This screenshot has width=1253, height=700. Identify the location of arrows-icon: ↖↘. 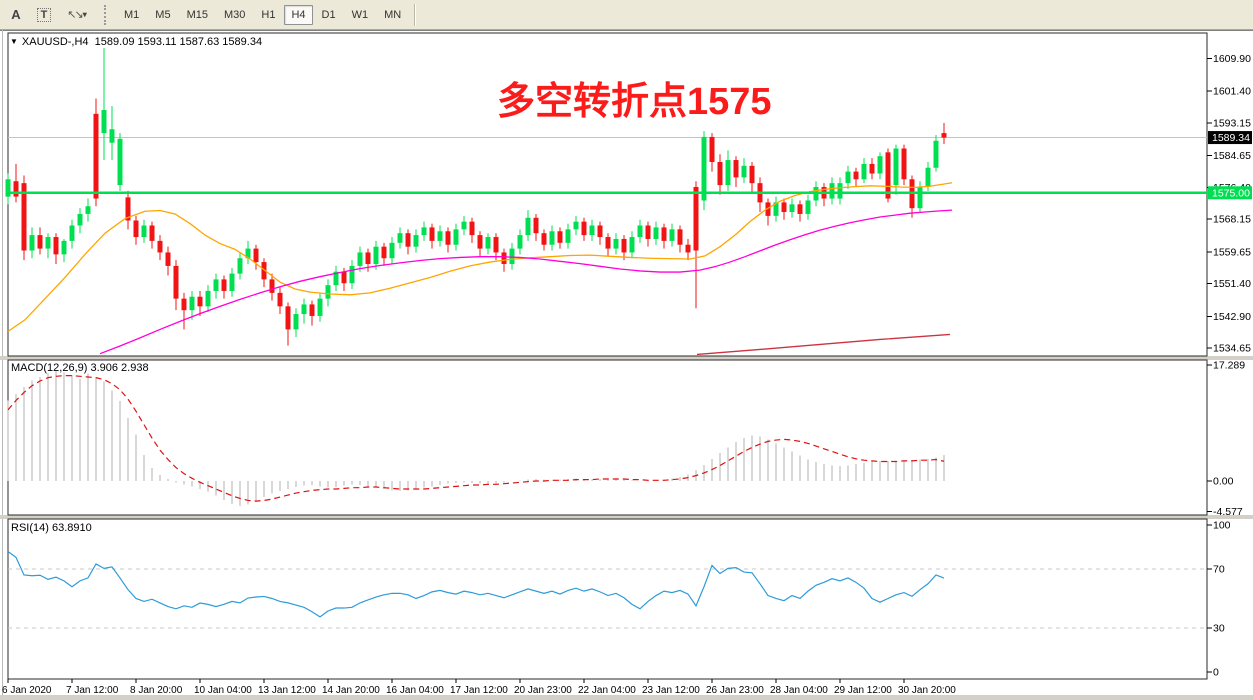
(75, 15).